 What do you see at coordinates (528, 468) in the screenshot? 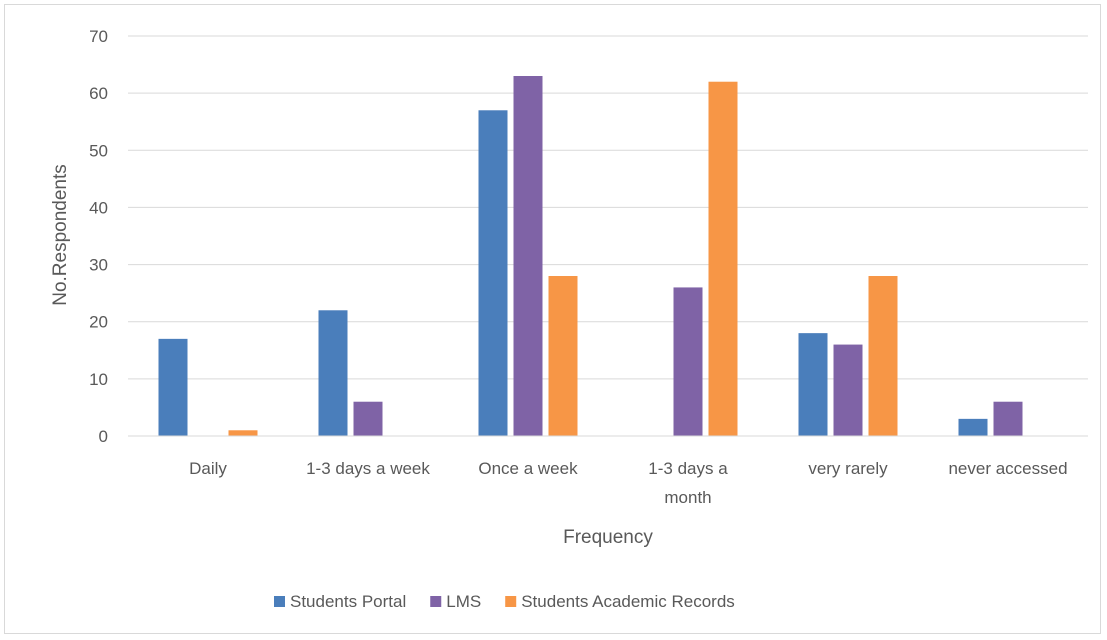
I see `x-tick-label: Once a week` at bounding box center [528, 468].